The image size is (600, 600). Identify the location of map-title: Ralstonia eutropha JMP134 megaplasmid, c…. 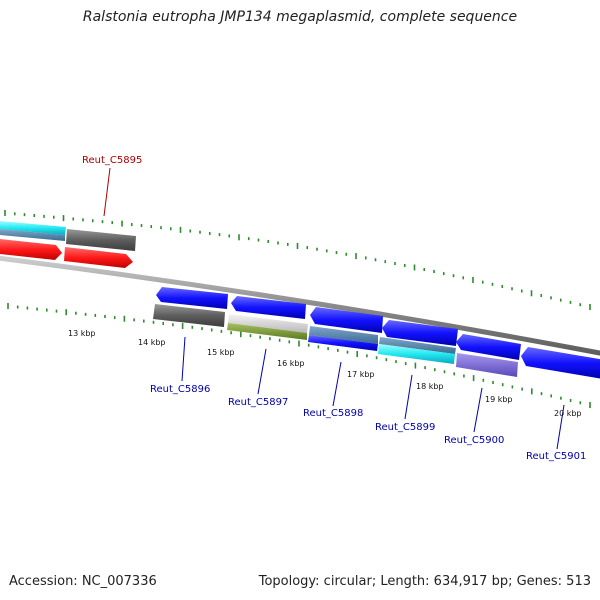
(300, 17).